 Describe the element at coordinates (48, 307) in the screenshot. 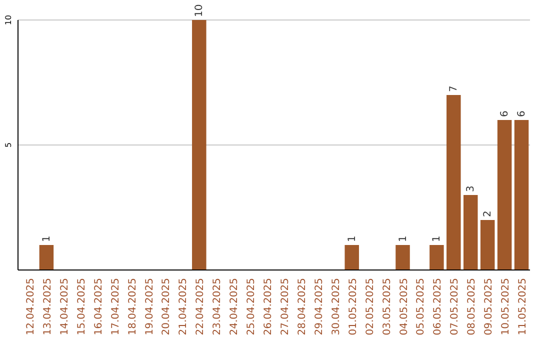

I see `x-tick-label: 13.04.2025` at that location.